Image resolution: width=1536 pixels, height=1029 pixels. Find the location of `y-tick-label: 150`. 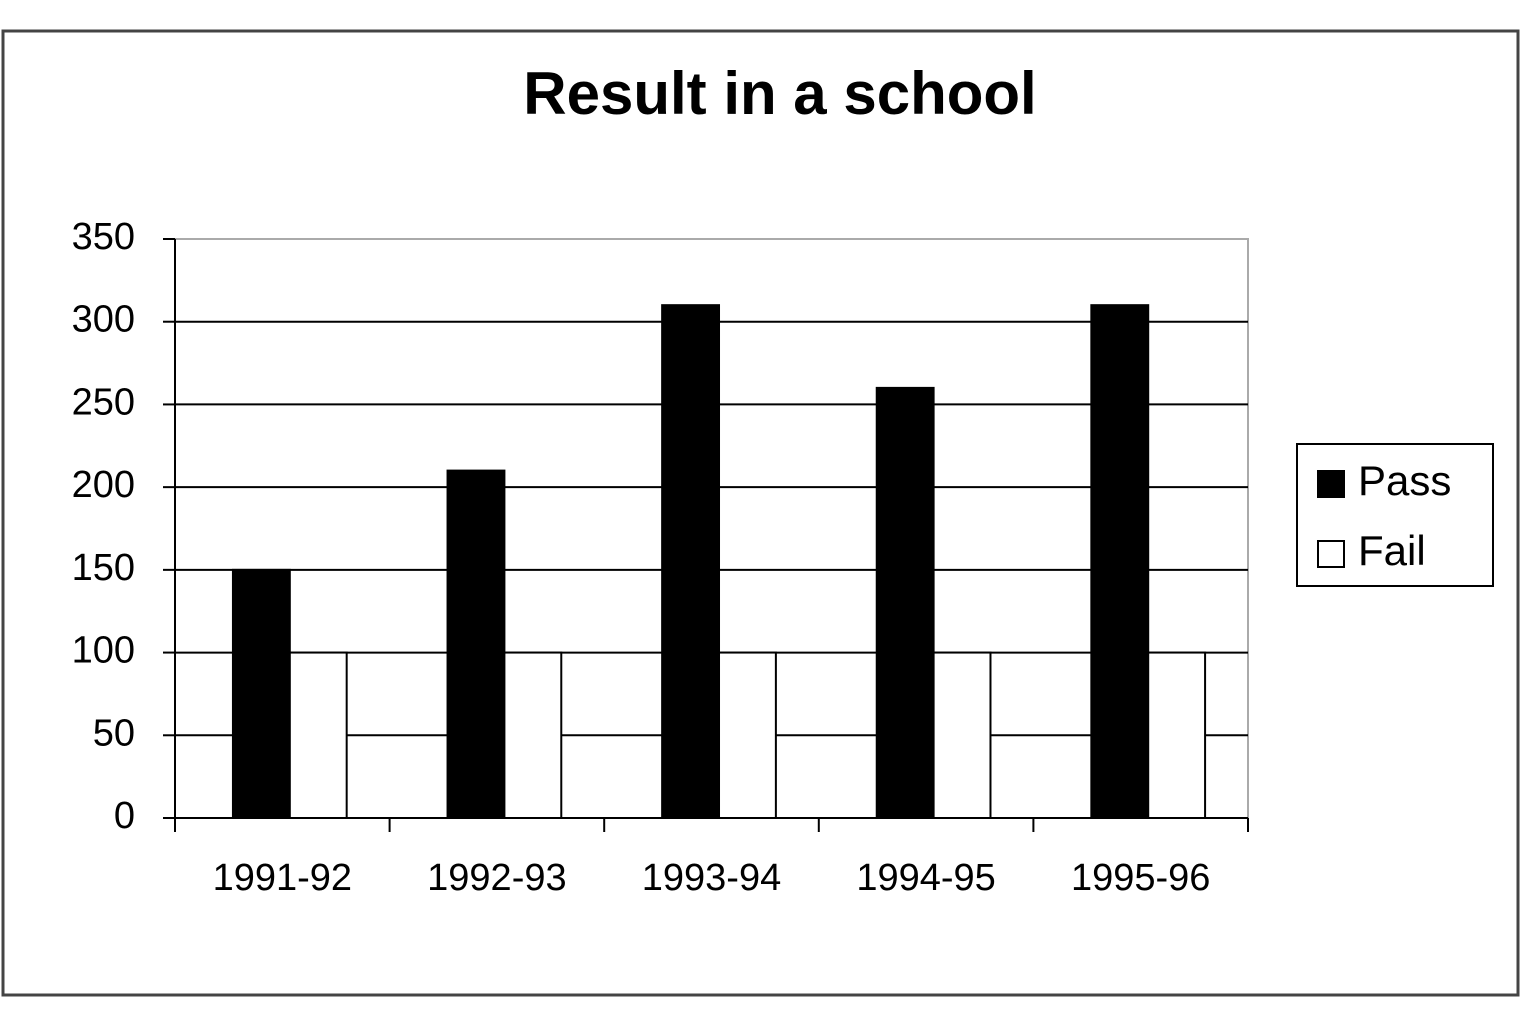

y-tick-label: 150 is located at coordinates (103, 568).